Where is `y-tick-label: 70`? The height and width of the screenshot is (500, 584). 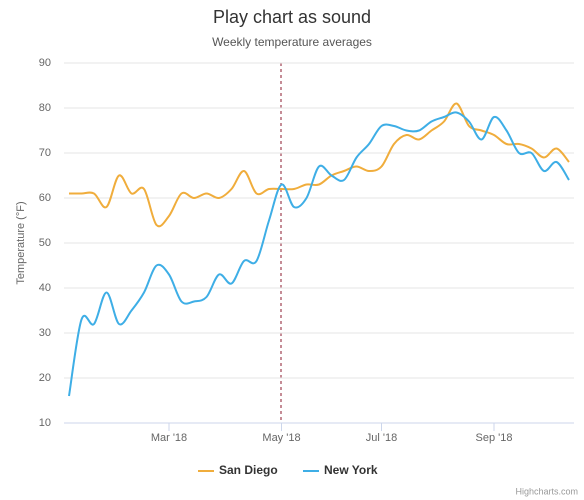 y-tick-label: 70 is located at coordinates (45, 153).